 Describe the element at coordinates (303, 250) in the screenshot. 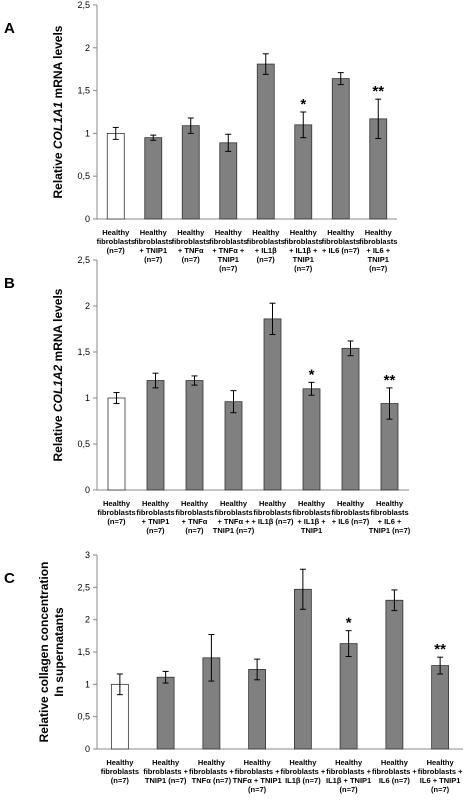

I see `x-tick-label: + IL1β +` at that location.